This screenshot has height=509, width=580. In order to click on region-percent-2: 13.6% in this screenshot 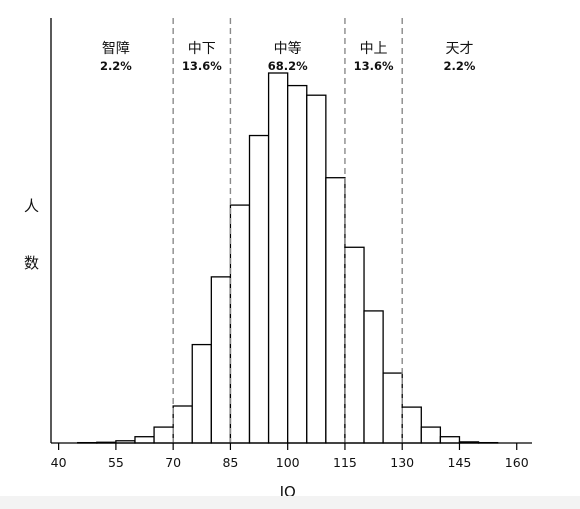, I will do `click(202, 66)`.